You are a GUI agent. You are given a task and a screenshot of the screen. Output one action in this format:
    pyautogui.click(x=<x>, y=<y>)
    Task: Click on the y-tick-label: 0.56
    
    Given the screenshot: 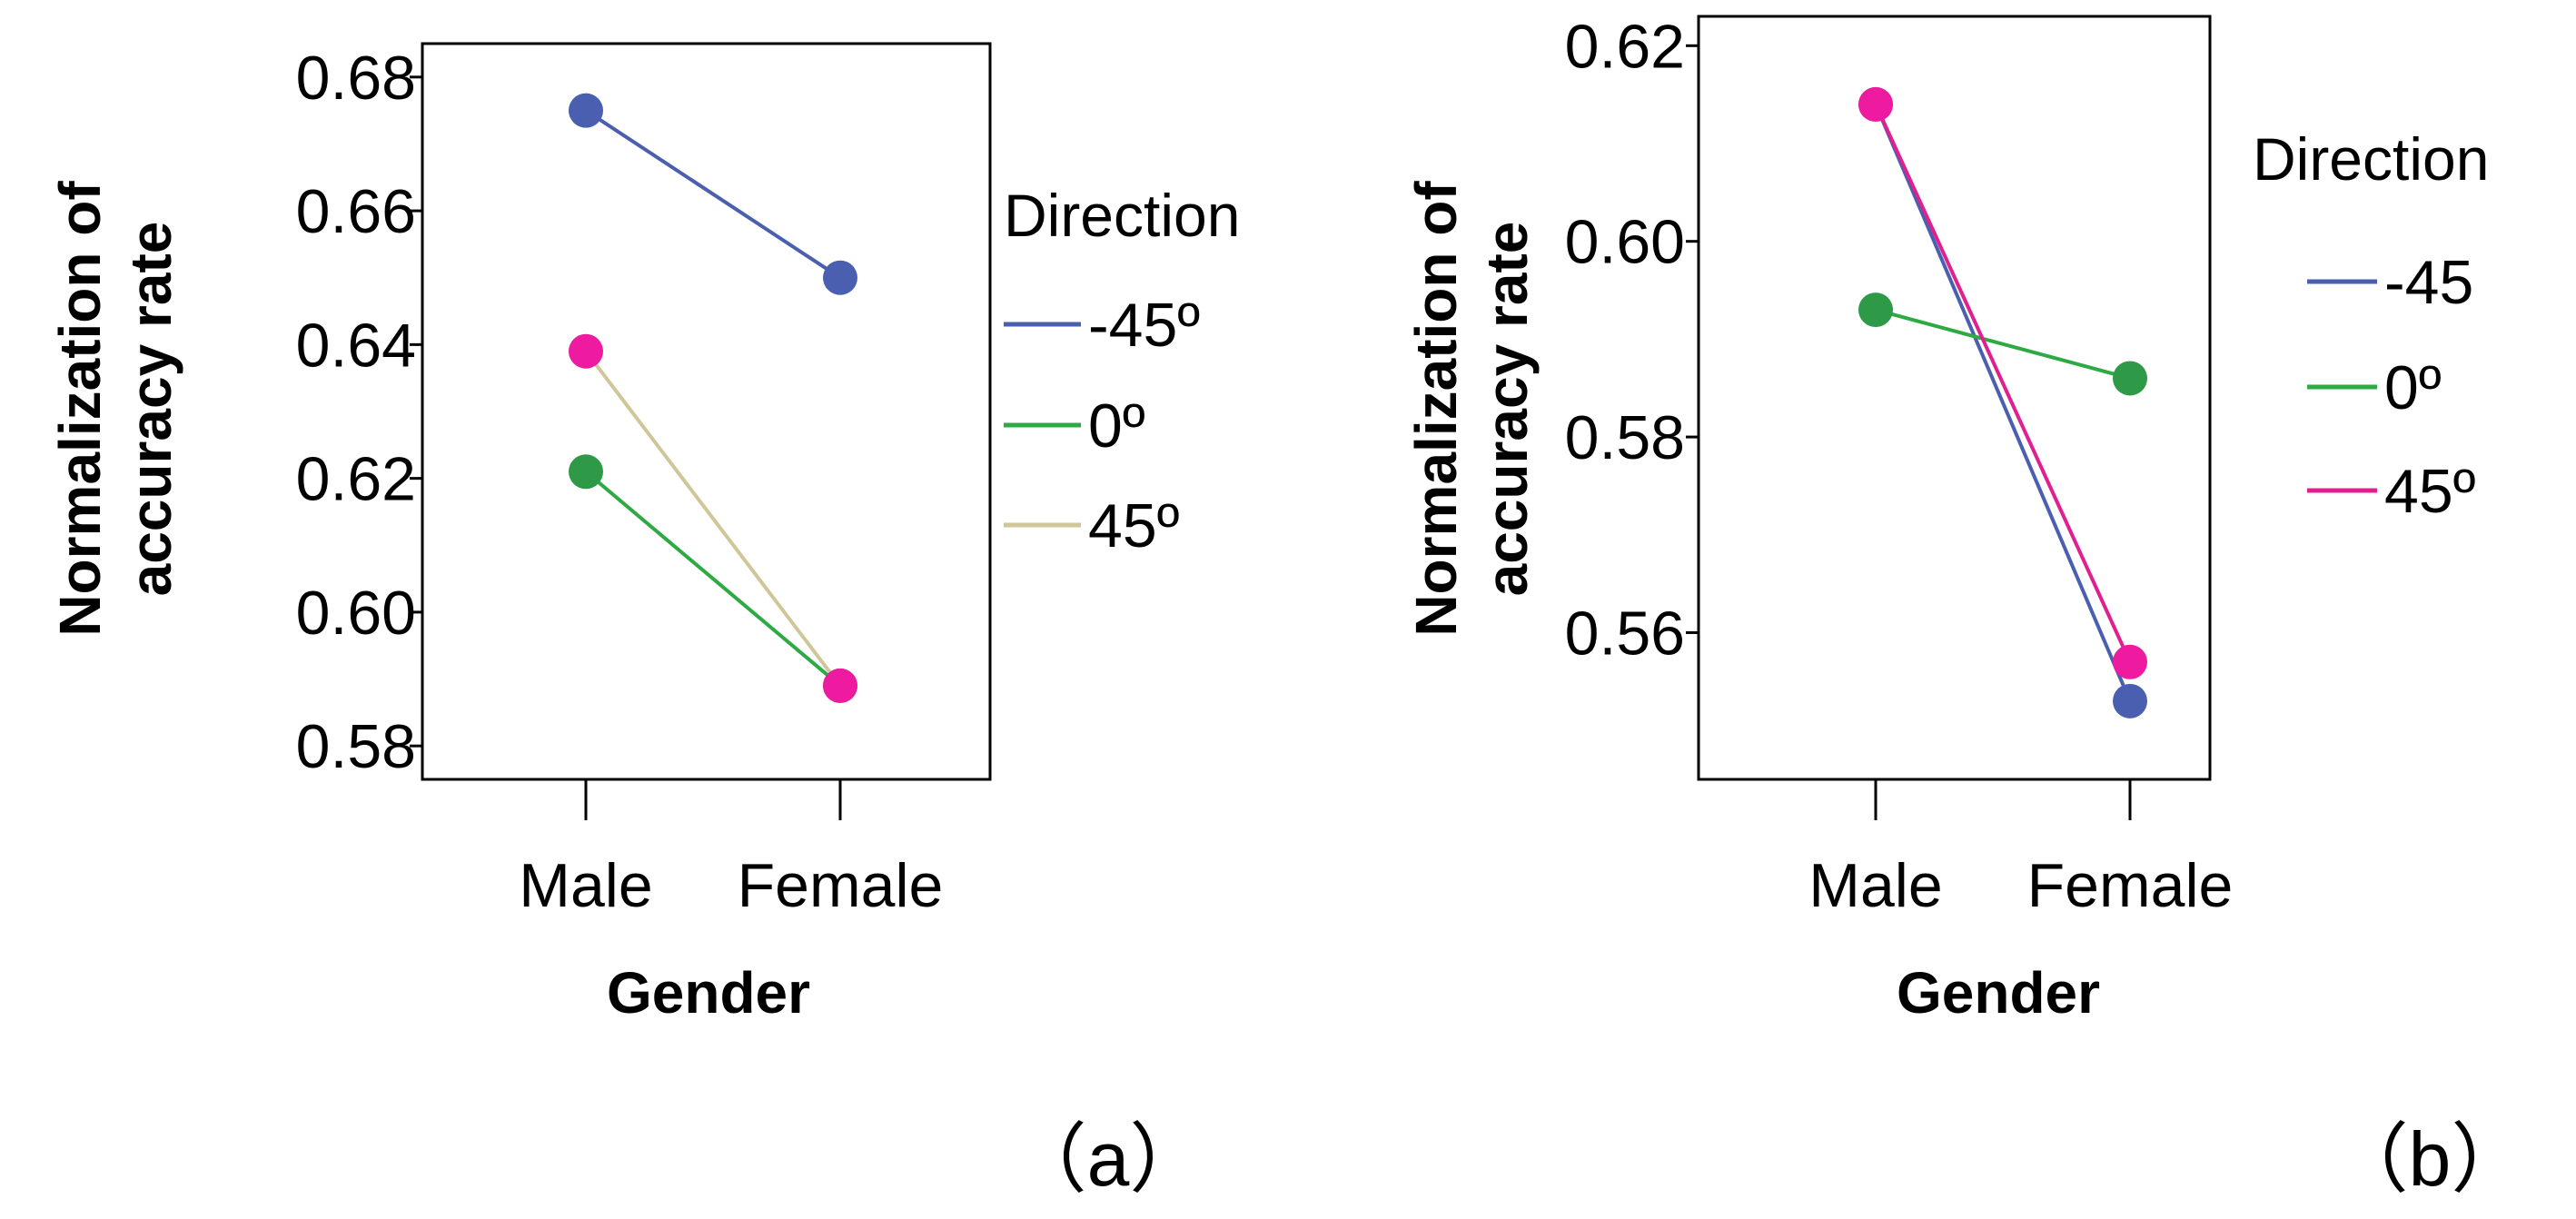 What is the action you would take?
    pyautogui.click(x=1625, y=633)
    